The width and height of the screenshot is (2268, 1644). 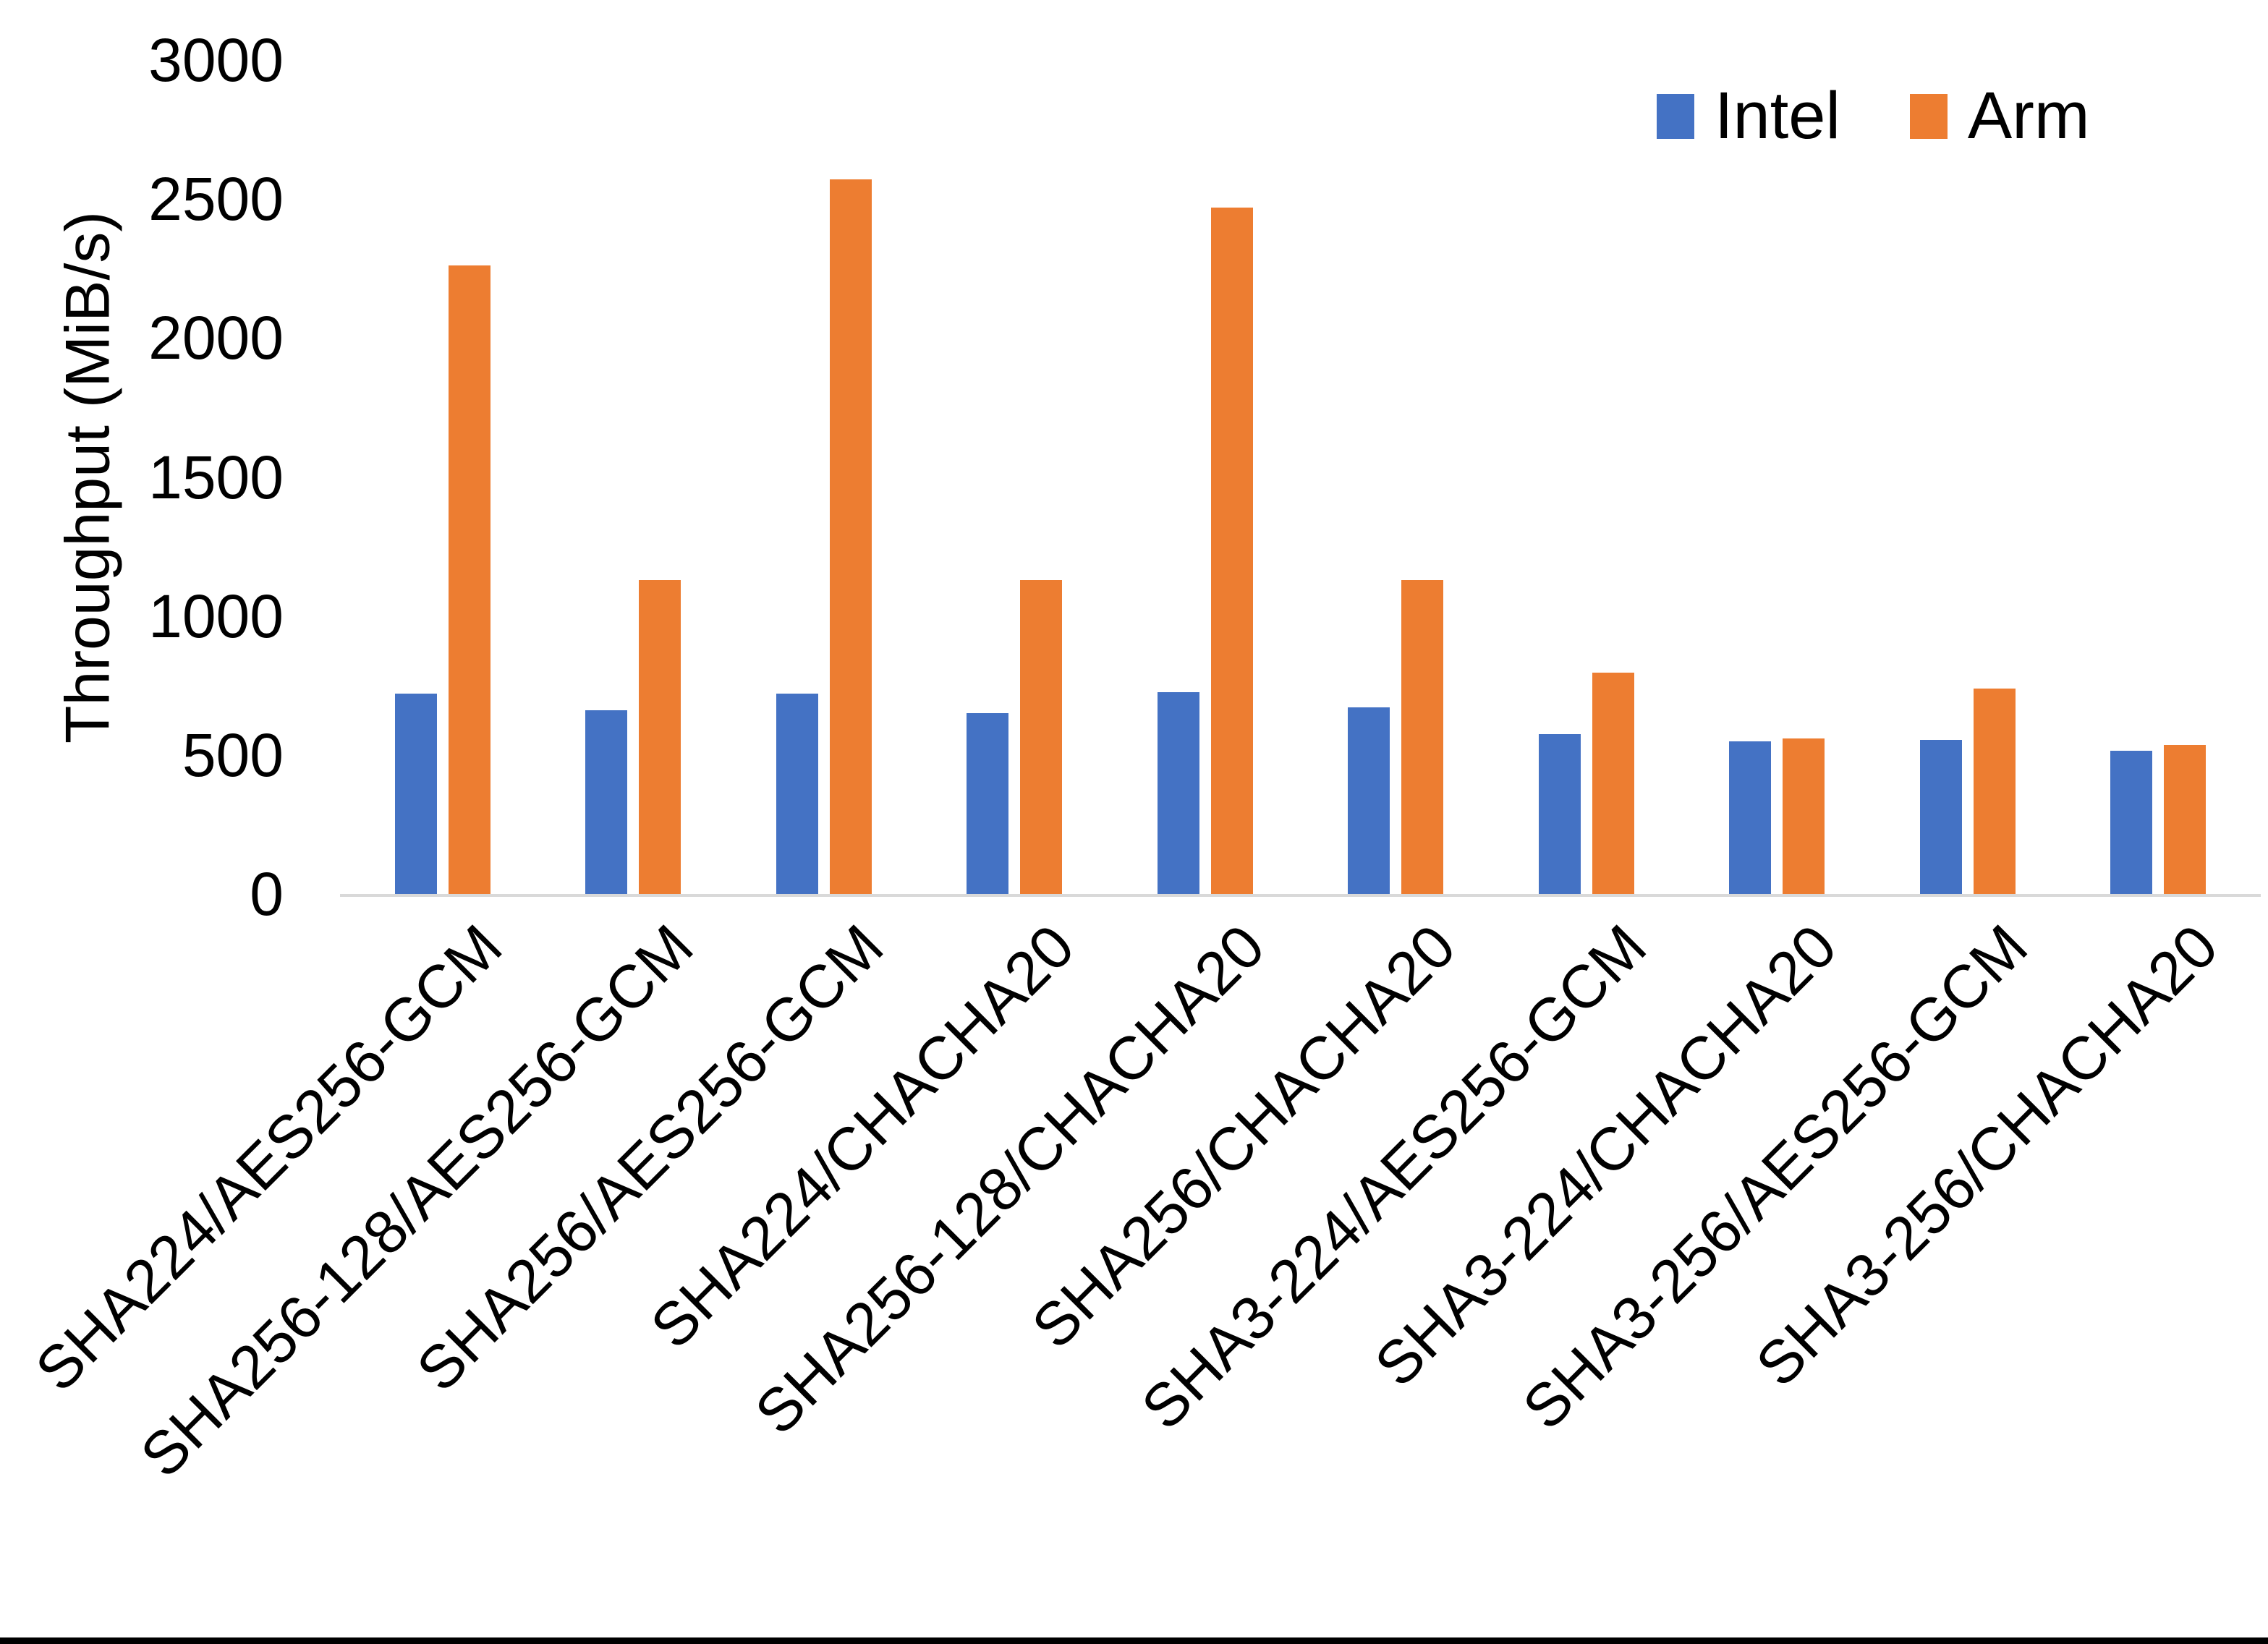 I want to click on y-tick-label: 1000, so click(x=216, y=616).